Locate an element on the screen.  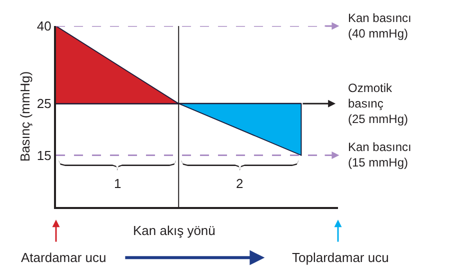
text: Atardamar ucu is located at coordinates (63, 257).